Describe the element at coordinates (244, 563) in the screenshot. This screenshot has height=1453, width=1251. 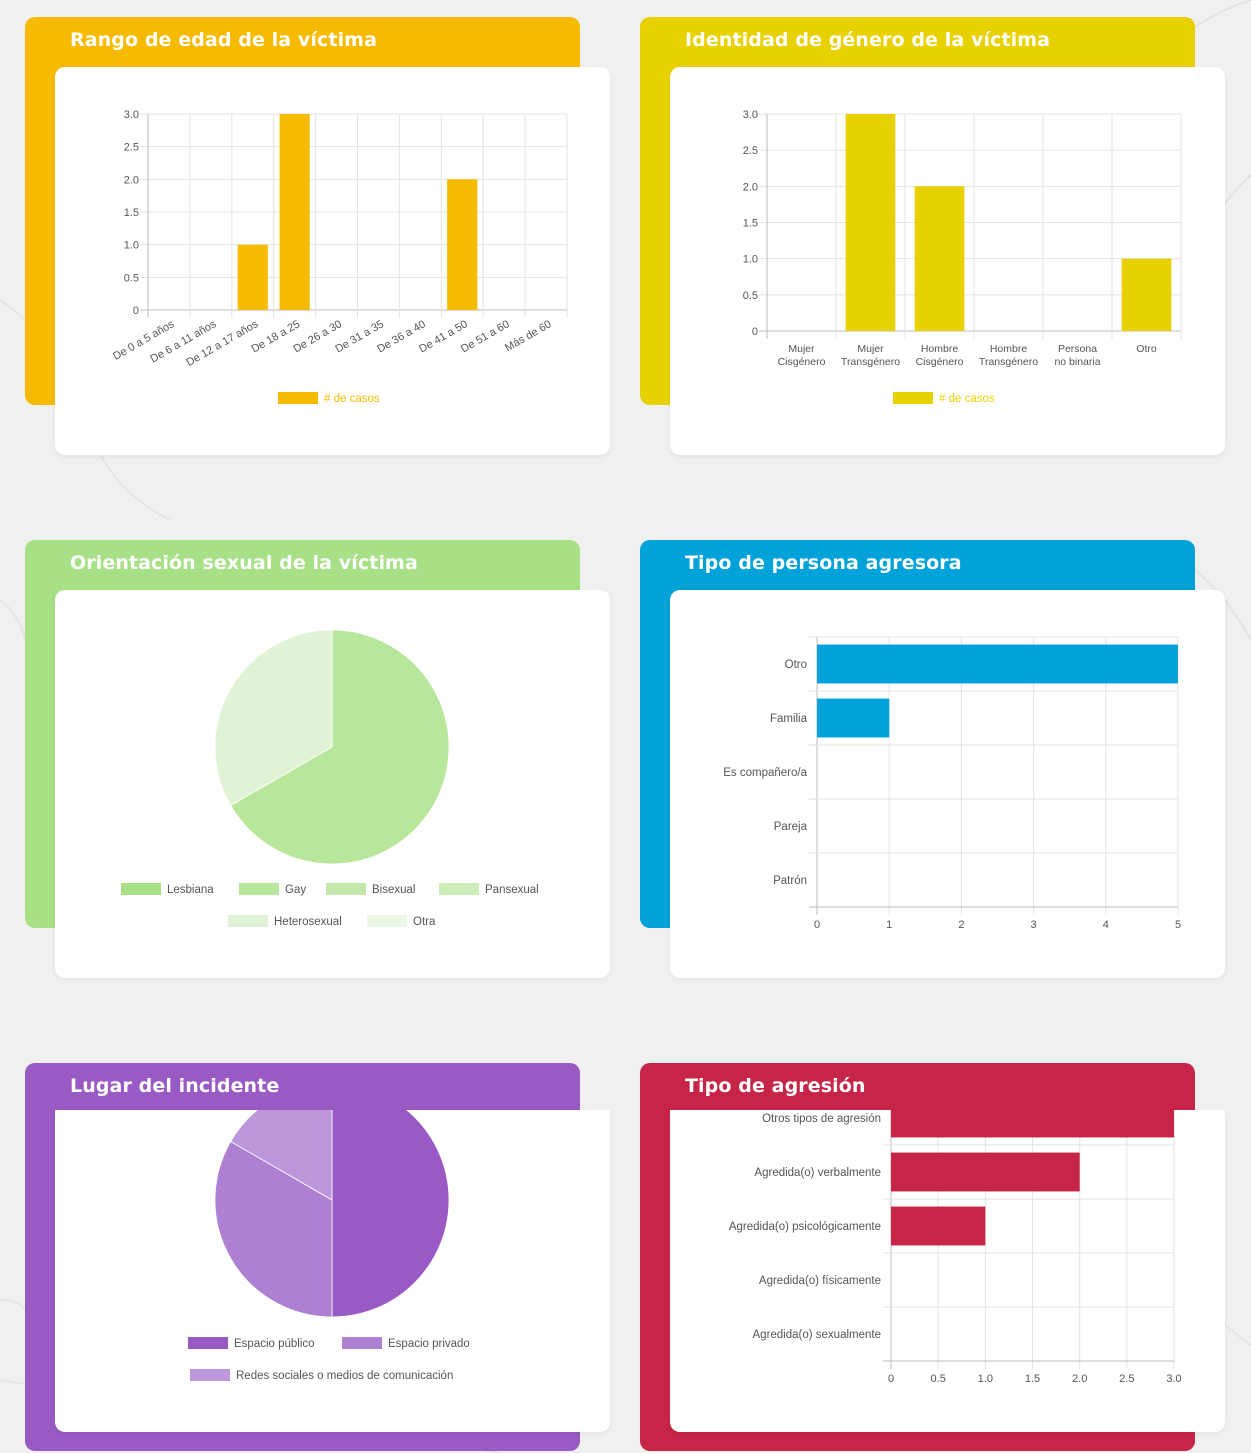
I see `orientation-card-title: Orientación sexual de la víctima` at that location.